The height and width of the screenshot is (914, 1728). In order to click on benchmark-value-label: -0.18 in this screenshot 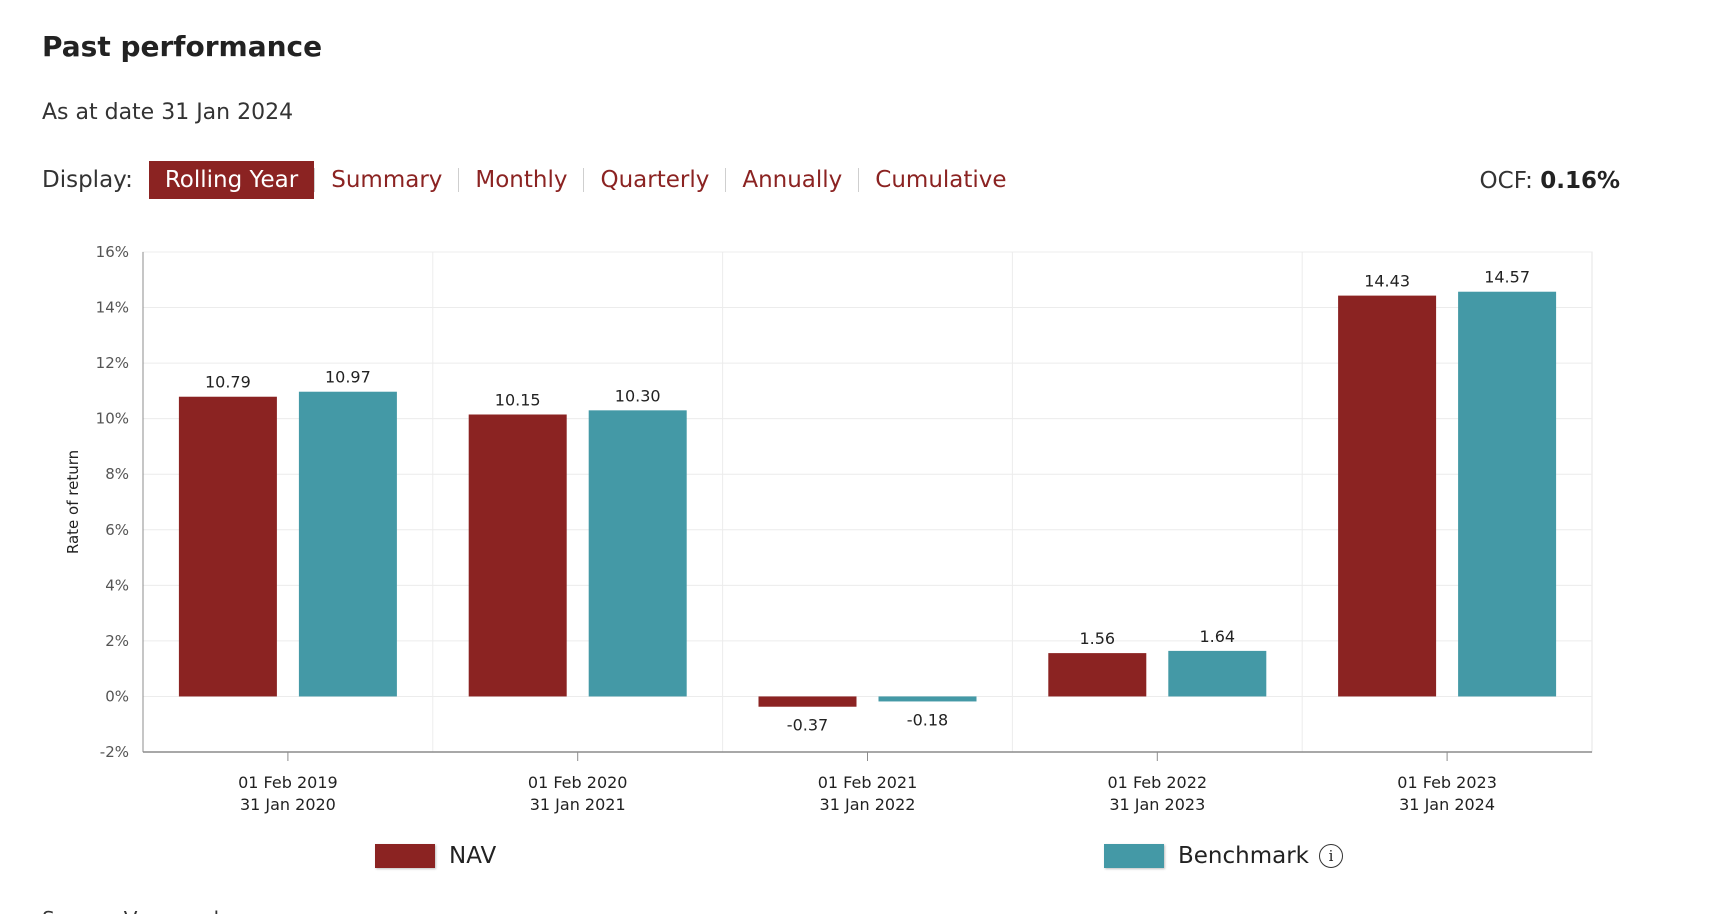, I will do `click(927, 719)`.